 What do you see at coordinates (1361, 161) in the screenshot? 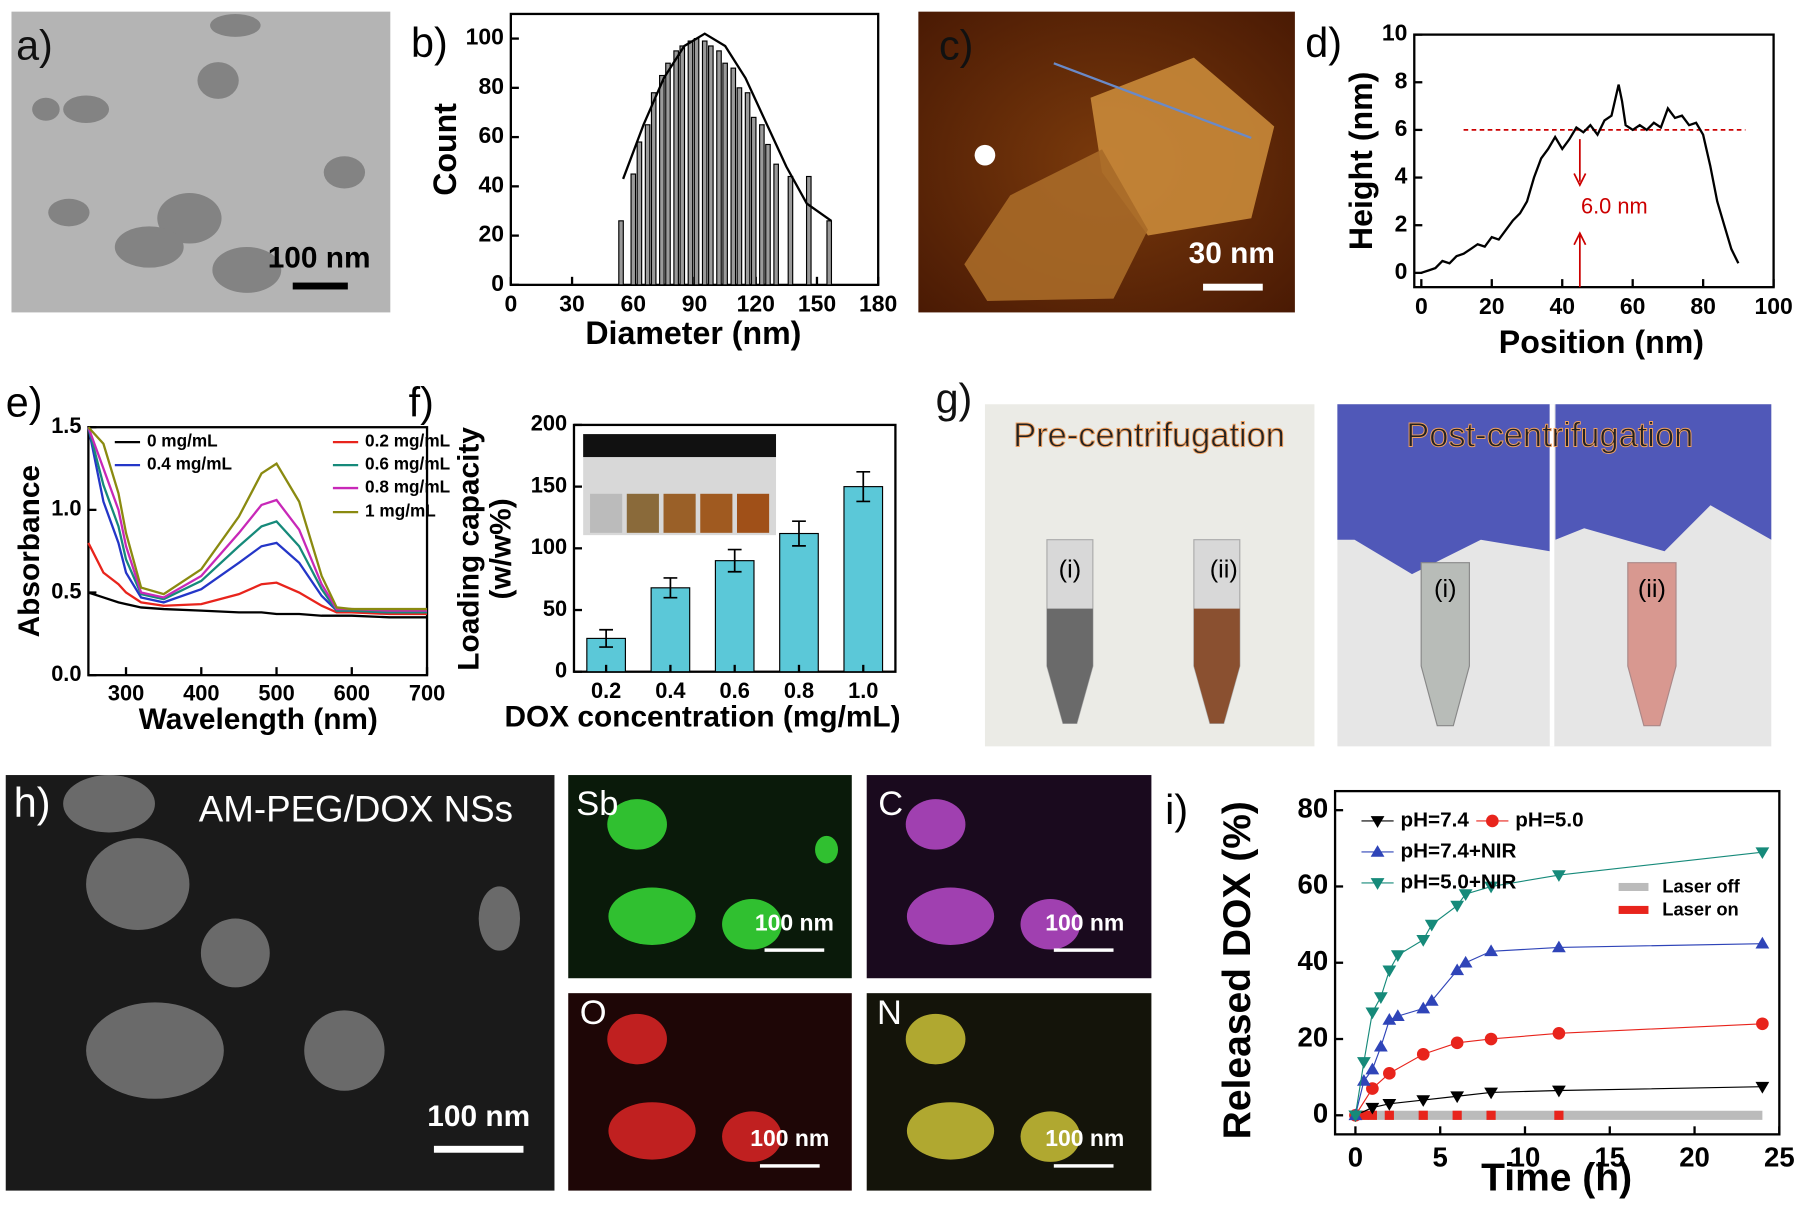
I see `y-axis-label: Height (nm)` at bounding box center [1361, 161].